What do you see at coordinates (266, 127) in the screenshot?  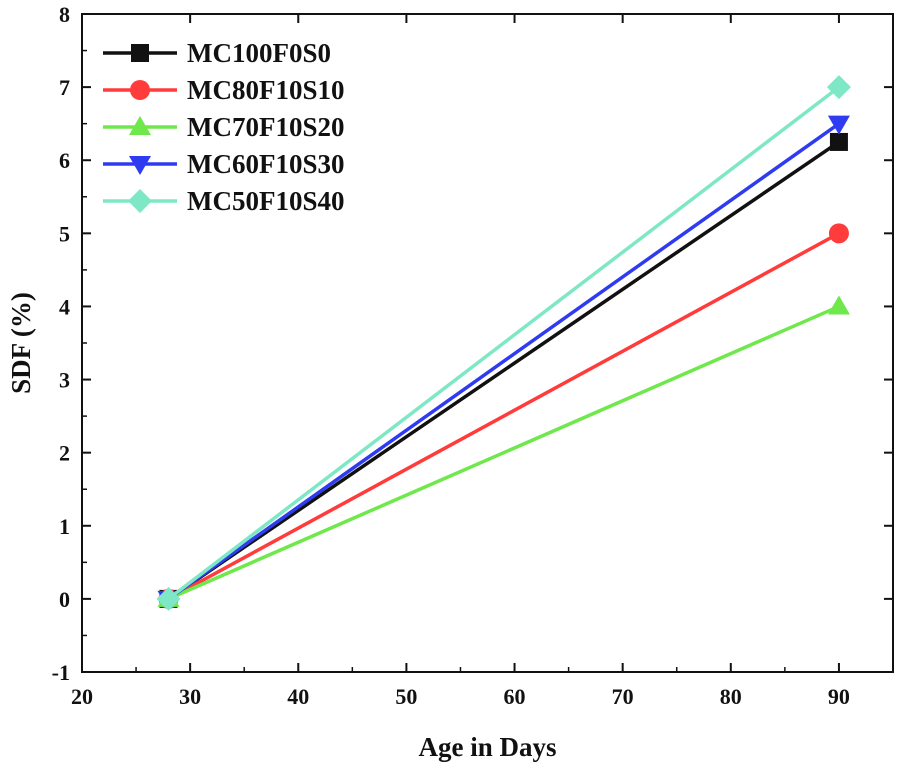 I see `legend-label: MC70F10S20` at bounding box center [266, 127].